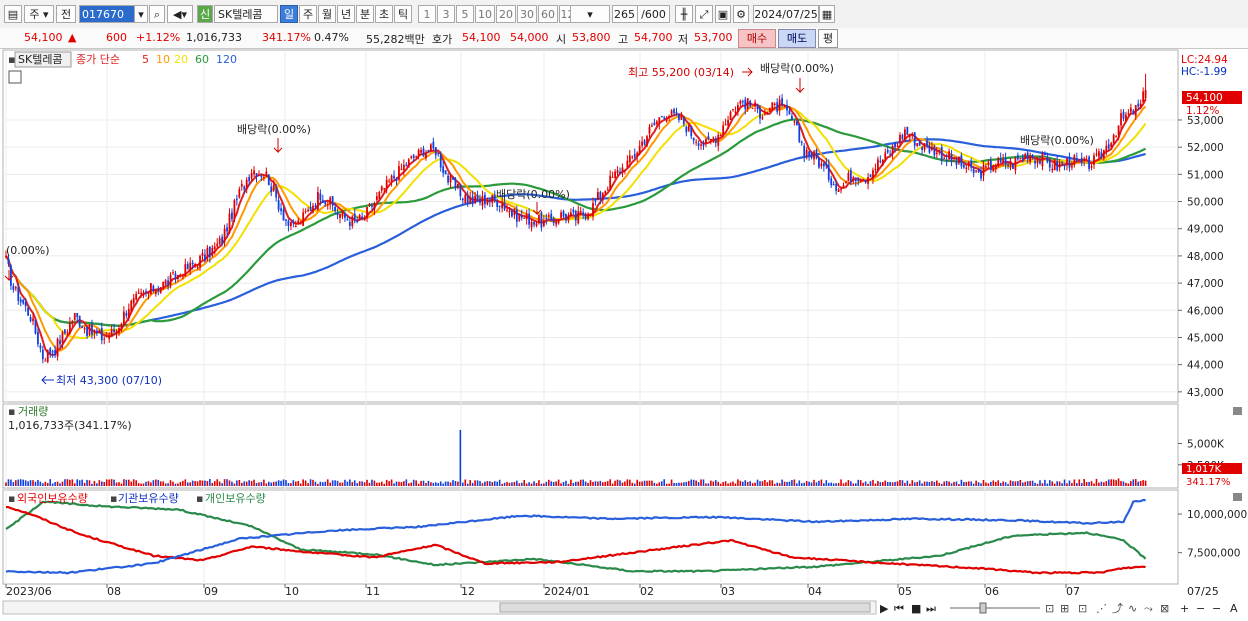 The image size is (1248, 621). Describe the element at coordinates (1057, 140) in the screenshot. I see `dividend-label-5: 배당락(0.00%)` at that location.